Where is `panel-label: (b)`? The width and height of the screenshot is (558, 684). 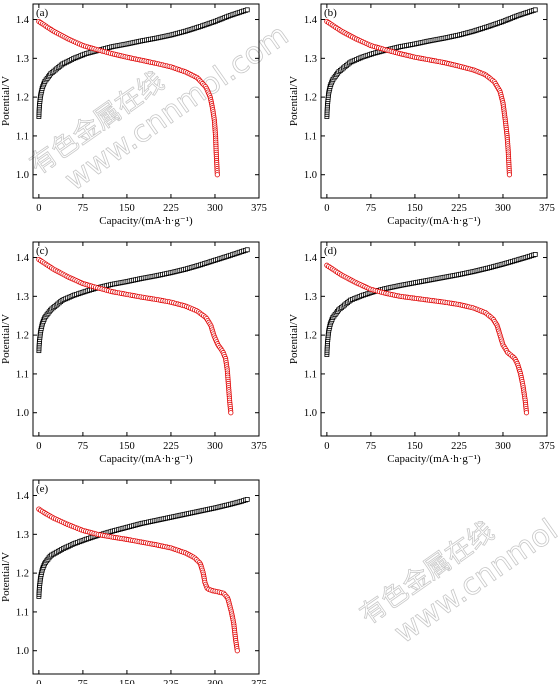 panel-label: (b) is located at coordinates (330, 13).